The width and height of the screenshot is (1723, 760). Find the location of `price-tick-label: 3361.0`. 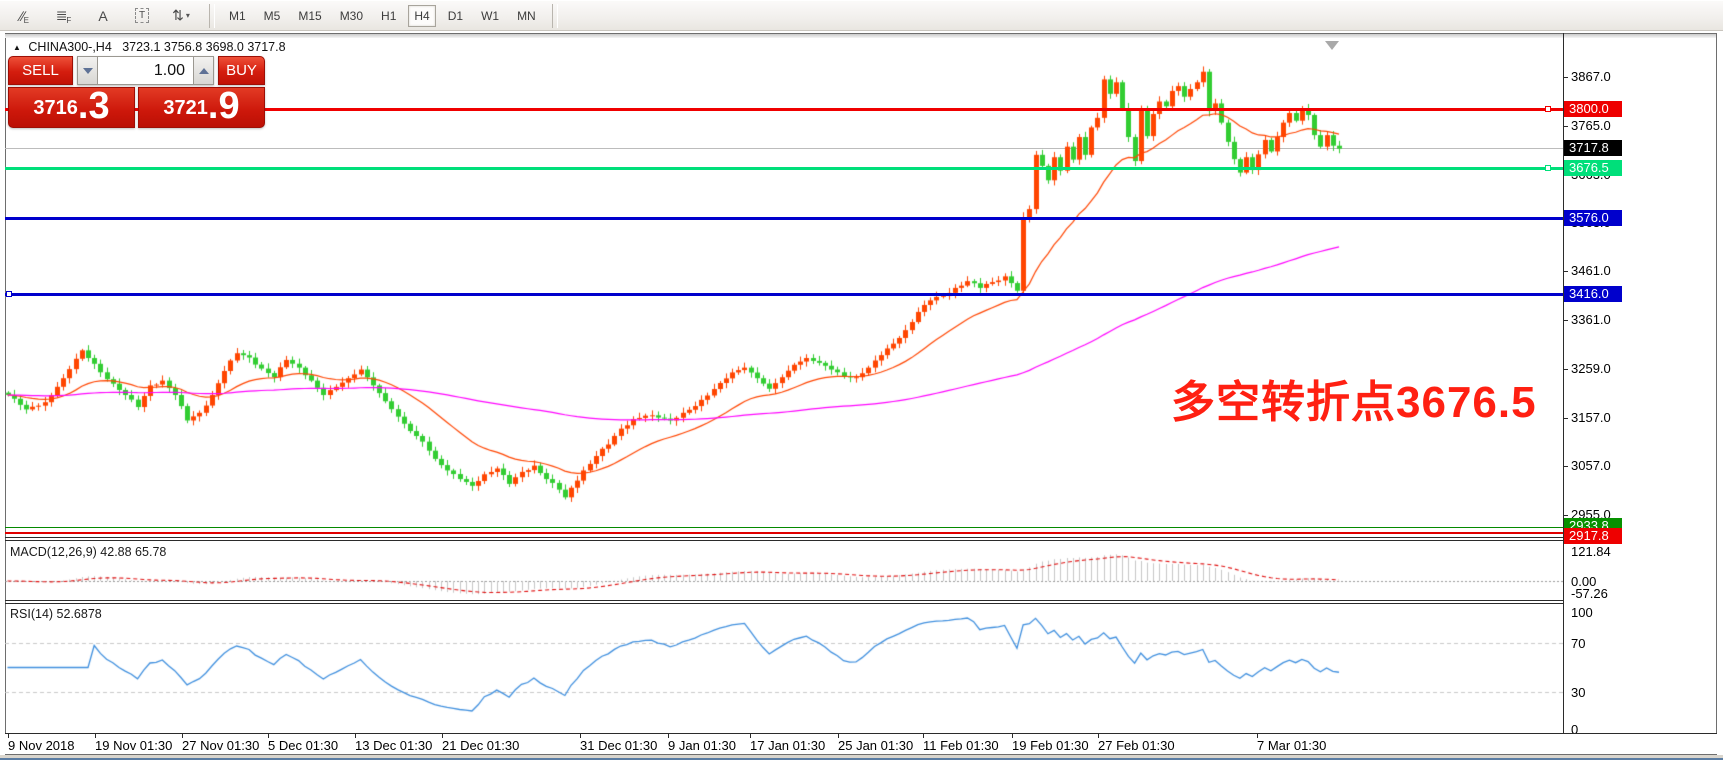

price-tick-label: 3361.0 is located at coordinates (1591, 319).